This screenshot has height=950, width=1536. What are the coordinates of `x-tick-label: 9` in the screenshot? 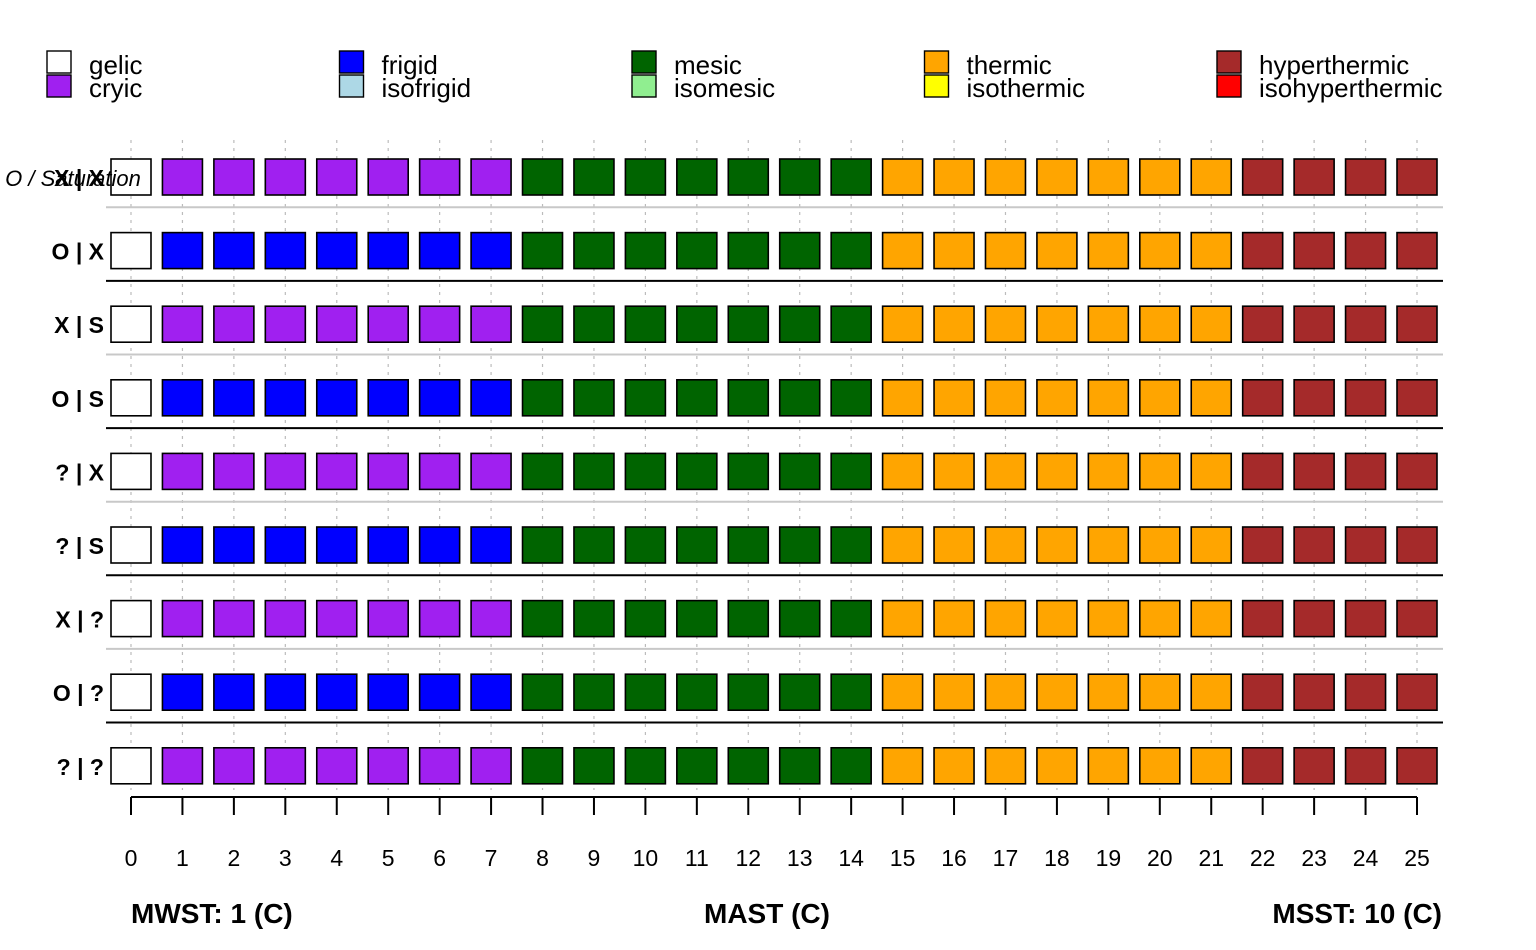 It's located at (594, 858).